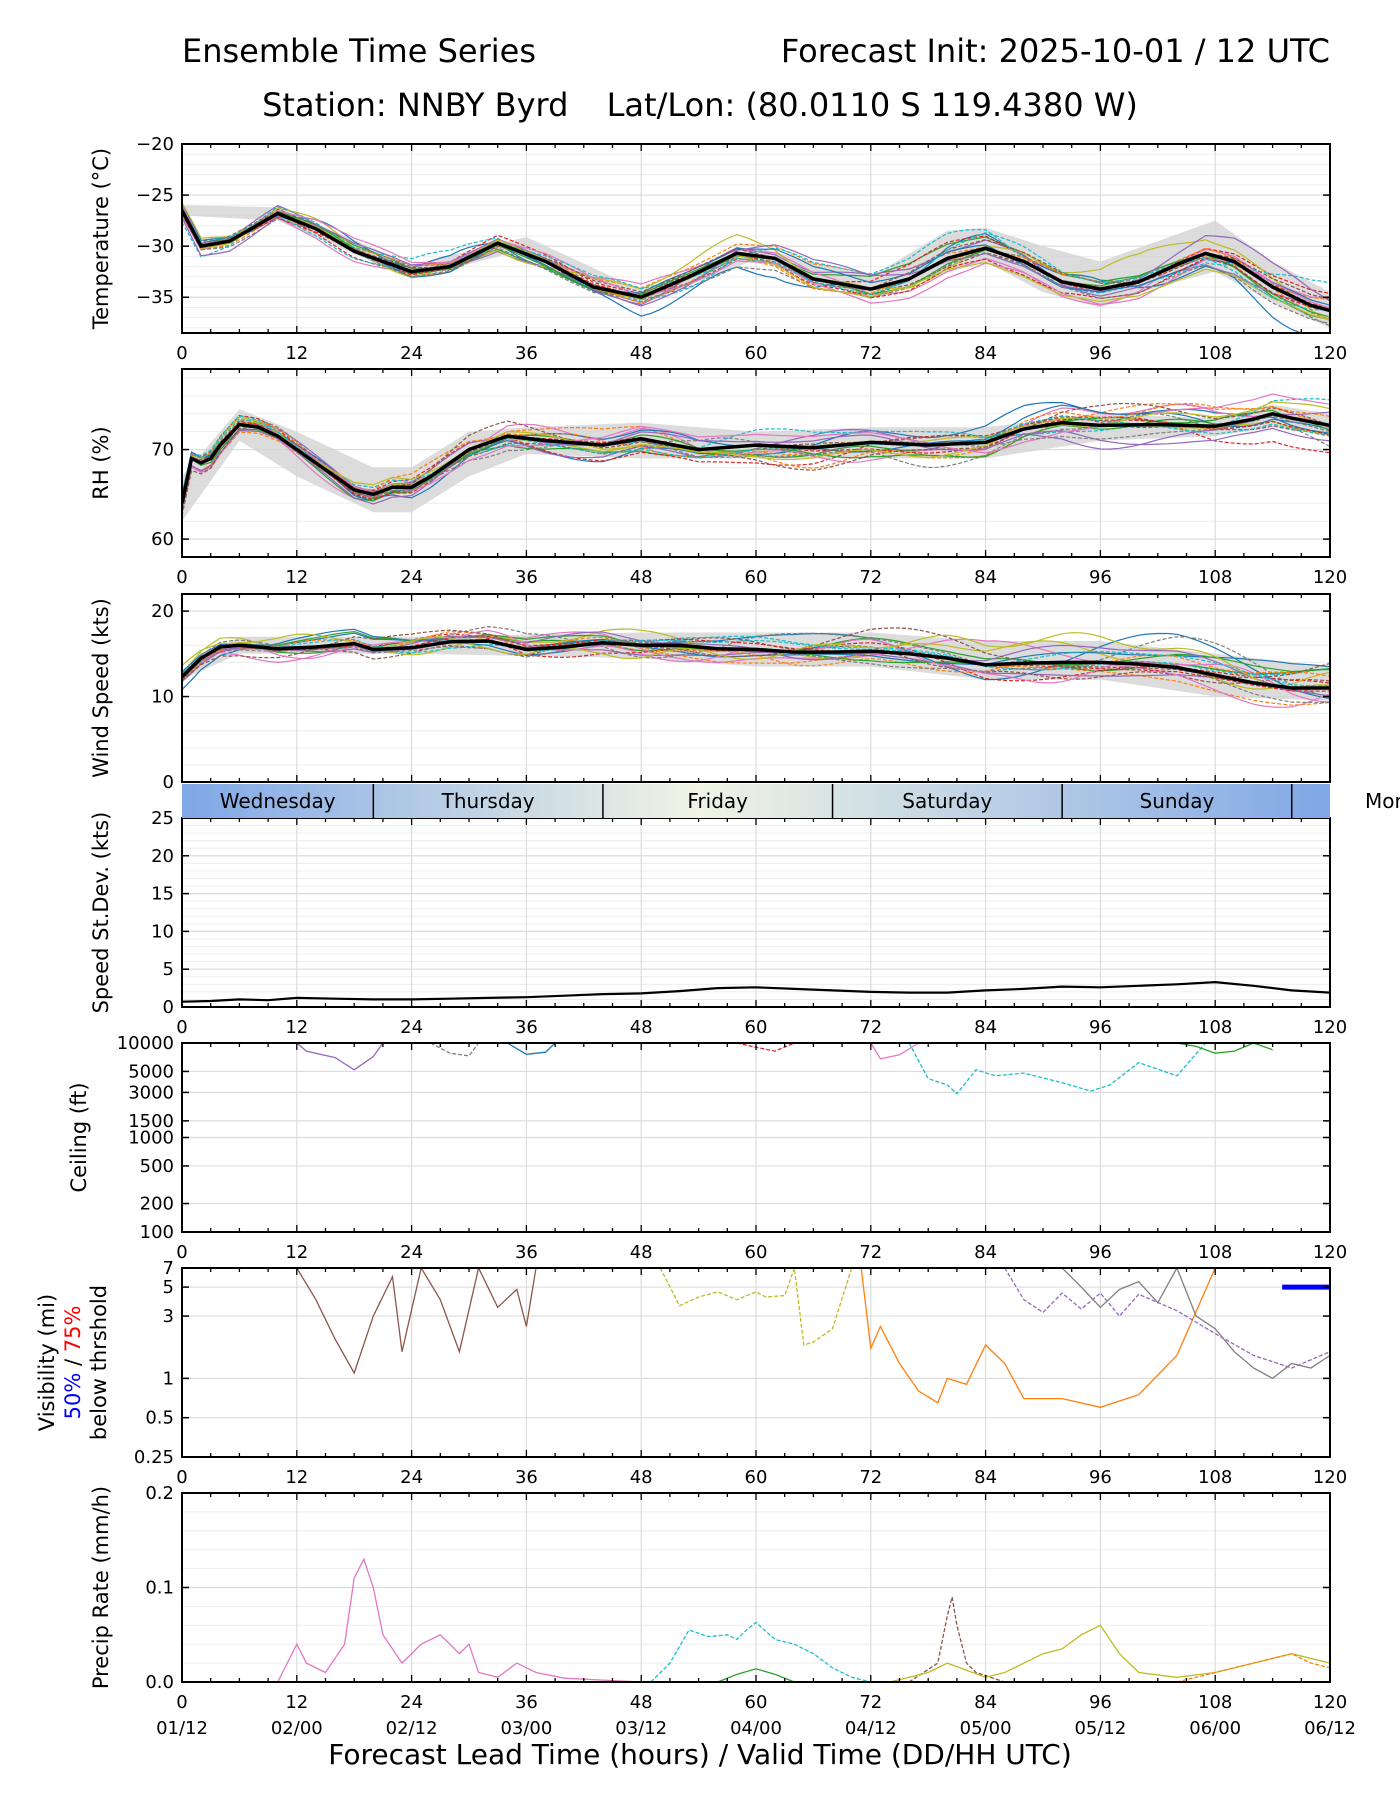 Image resolution: width=1400 pixels, height=1800 pixels. I want to click on temperature-plot-area, so click(756, 267).